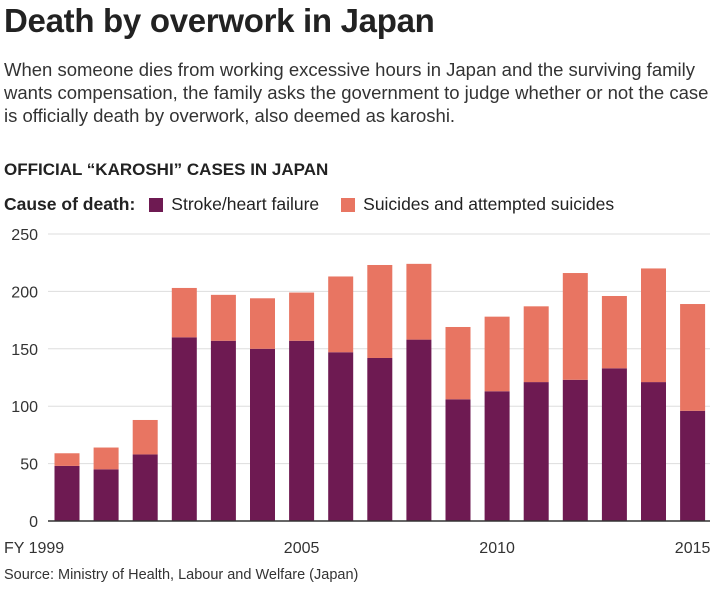  What do you see at coordinates (156, 204) in the screenshot?
I see `legend-swatch-stroke` at bounding box center [156, 204].